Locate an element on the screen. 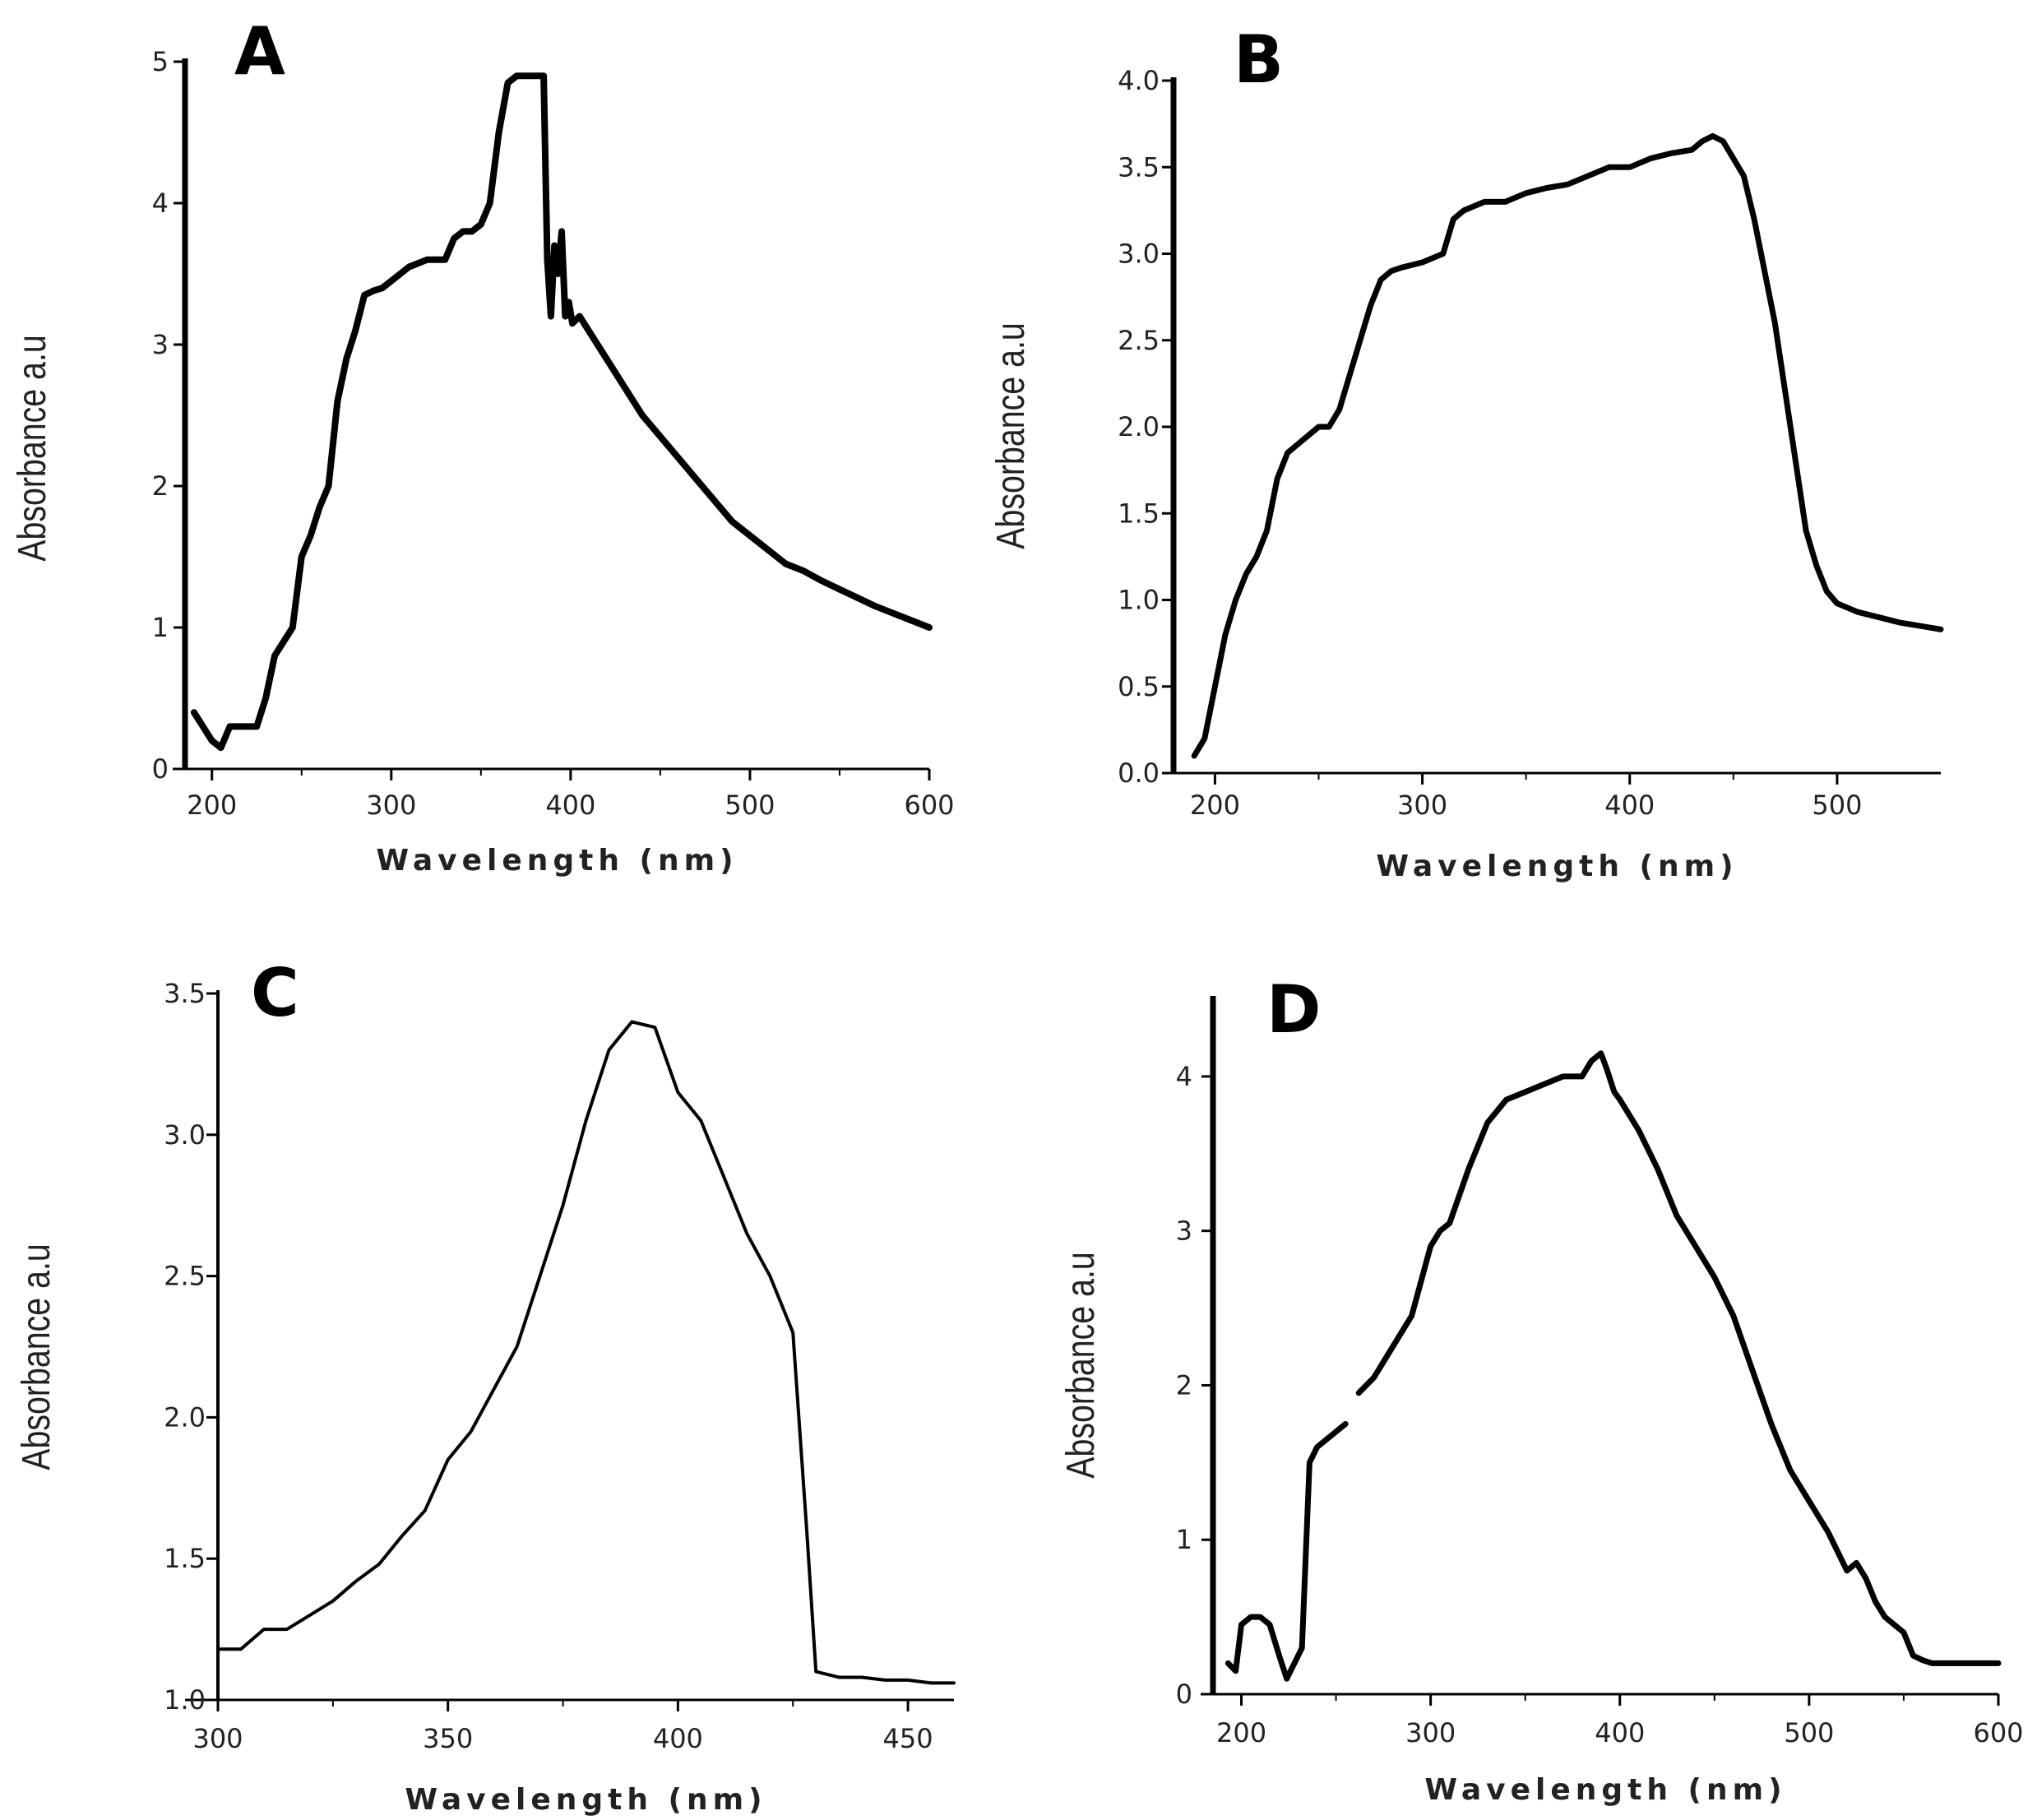 This screenshot has width=2037, height=1820. x-axis-label-a: Wavelength (nm) is located at coordinates (557, 861).